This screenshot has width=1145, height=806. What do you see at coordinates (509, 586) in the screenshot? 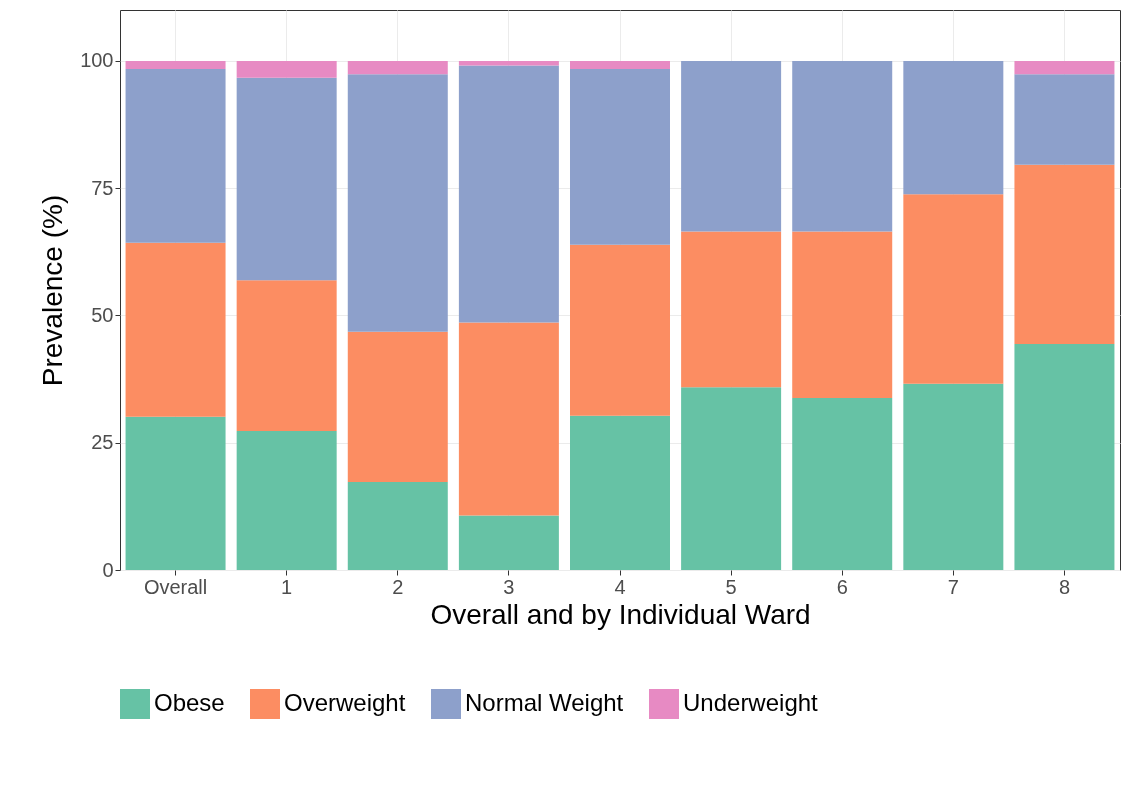
I see `x-tick-label: 3` at bounding box center [509, 586].